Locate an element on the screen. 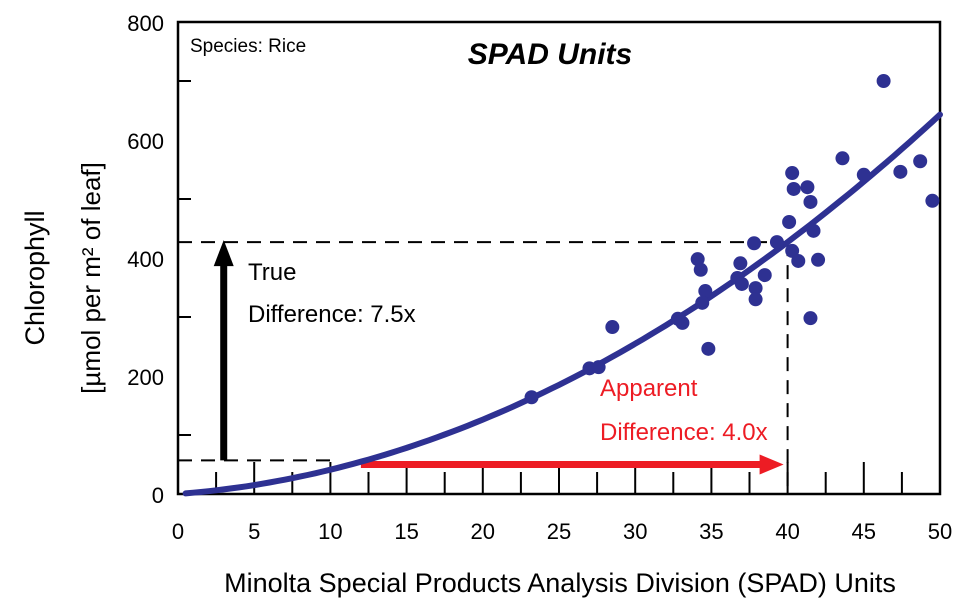 Image resolution: width=960 pixels, height=605 pixels. true-difference-label-1: True is located at coordinates (272, 272).